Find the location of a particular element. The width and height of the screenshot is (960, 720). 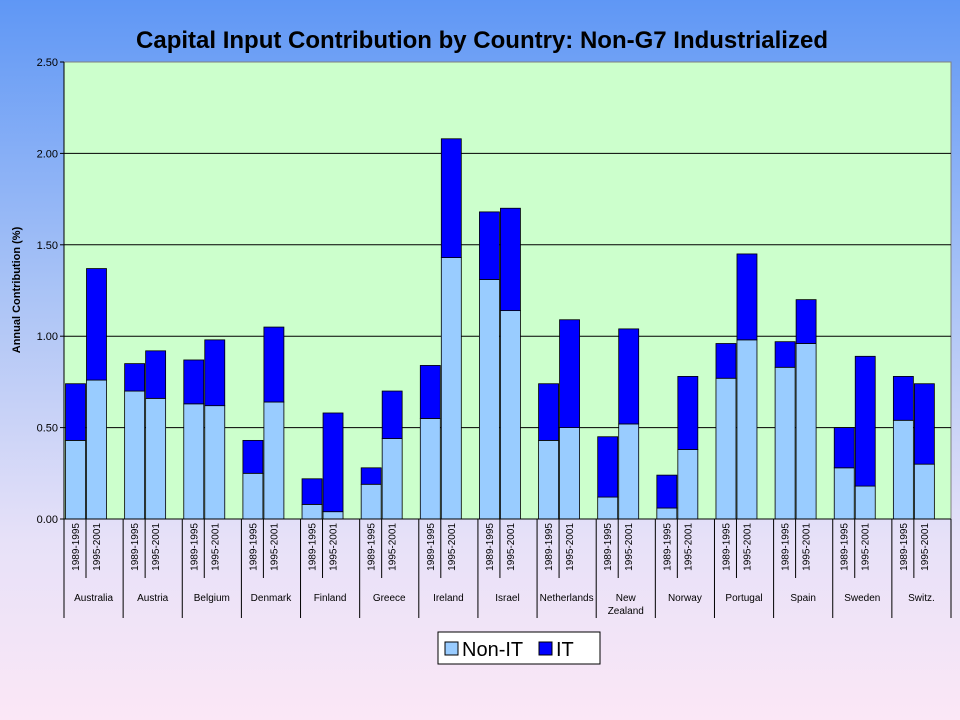

y-tick-label: 2.50 is located at coordinates (47, 63).